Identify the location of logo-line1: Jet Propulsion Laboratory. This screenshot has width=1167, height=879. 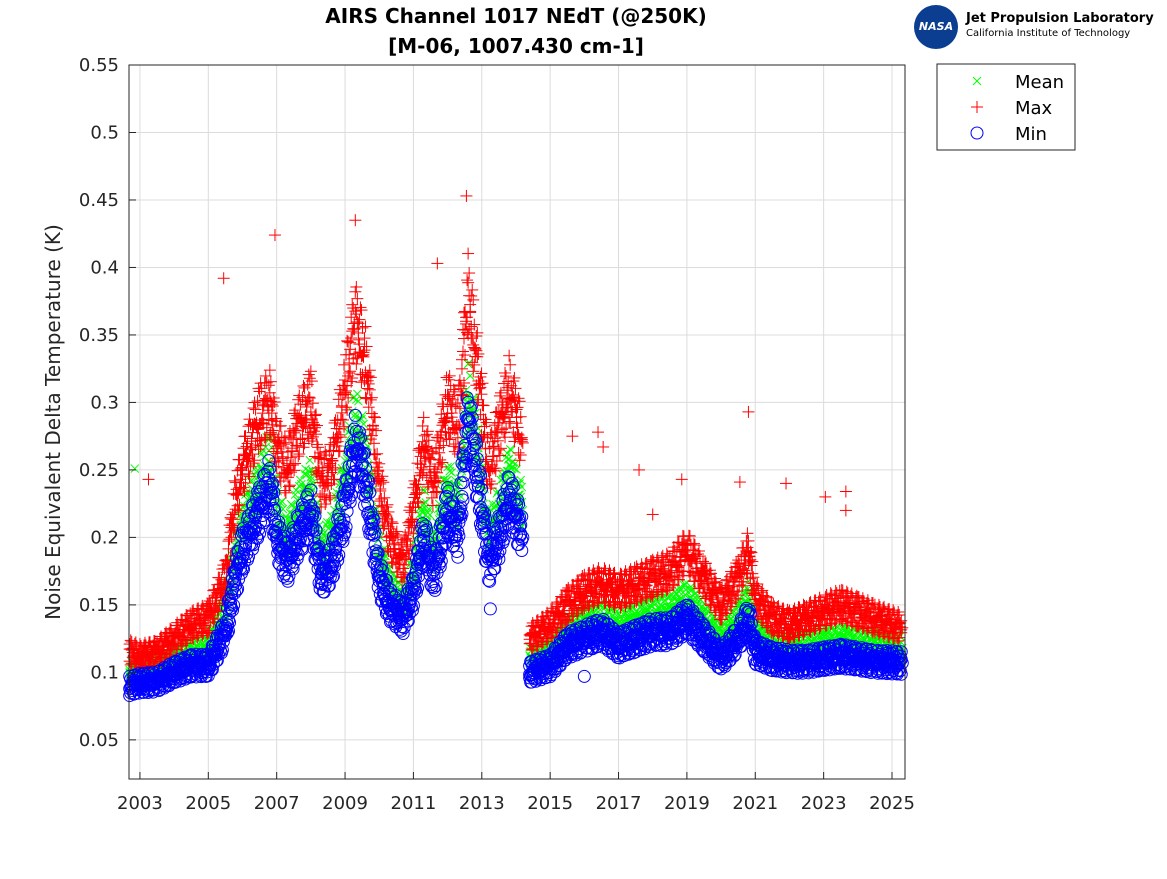
(1060, 18).